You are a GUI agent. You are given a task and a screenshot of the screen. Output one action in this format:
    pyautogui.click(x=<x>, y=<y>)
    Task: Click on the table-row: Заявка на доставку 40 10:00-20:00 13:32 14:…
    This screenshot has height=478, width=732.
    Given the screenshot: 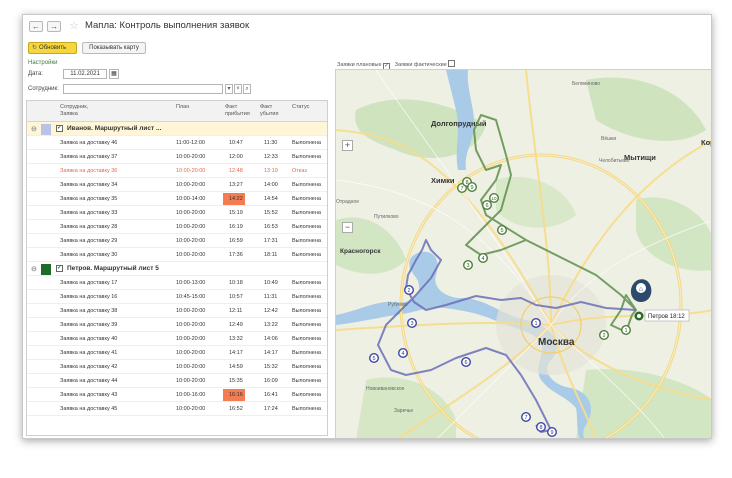 What is the action you would take?
    pyautogui.click(x=177, y=339)
    